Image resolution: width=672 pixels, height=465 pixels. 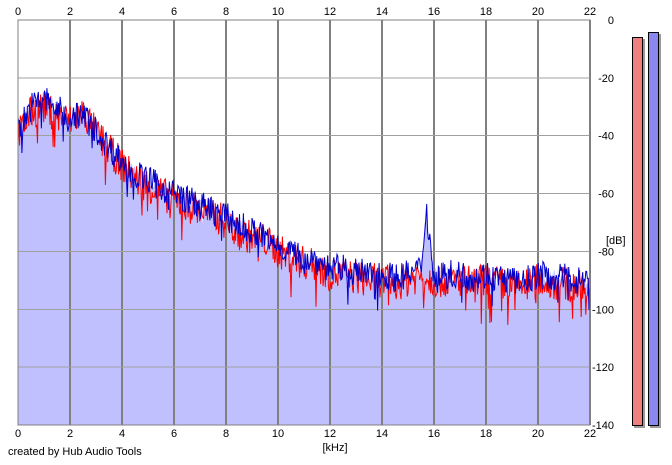 What do you see at coordinates (606, 137) in the screenshot?
I see `y-tick-label: -40` at bounding box center [606, 137].